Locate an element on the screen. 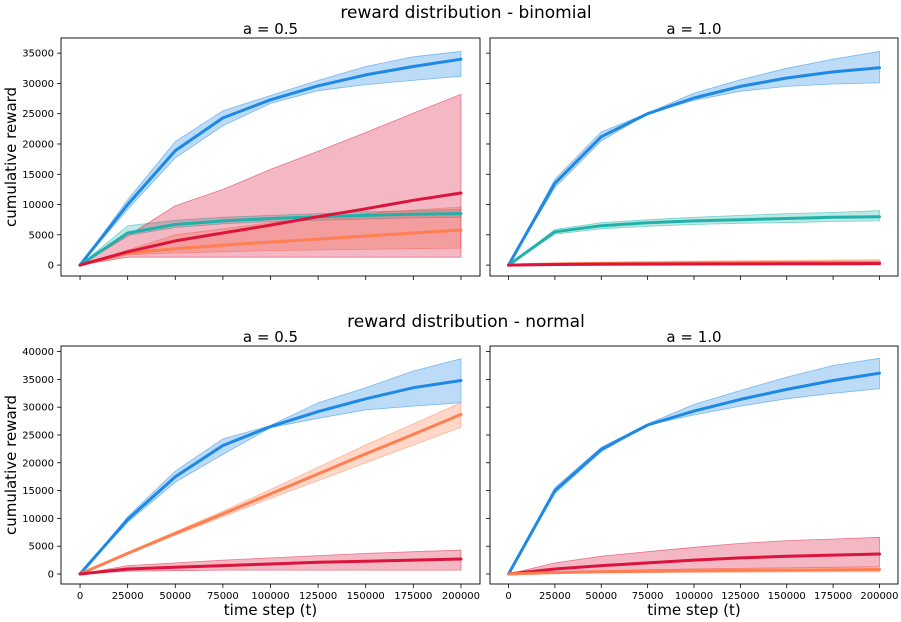 The image size is (901, 622). row-title: reward distribution - normal is located at coordinates (466, 322).